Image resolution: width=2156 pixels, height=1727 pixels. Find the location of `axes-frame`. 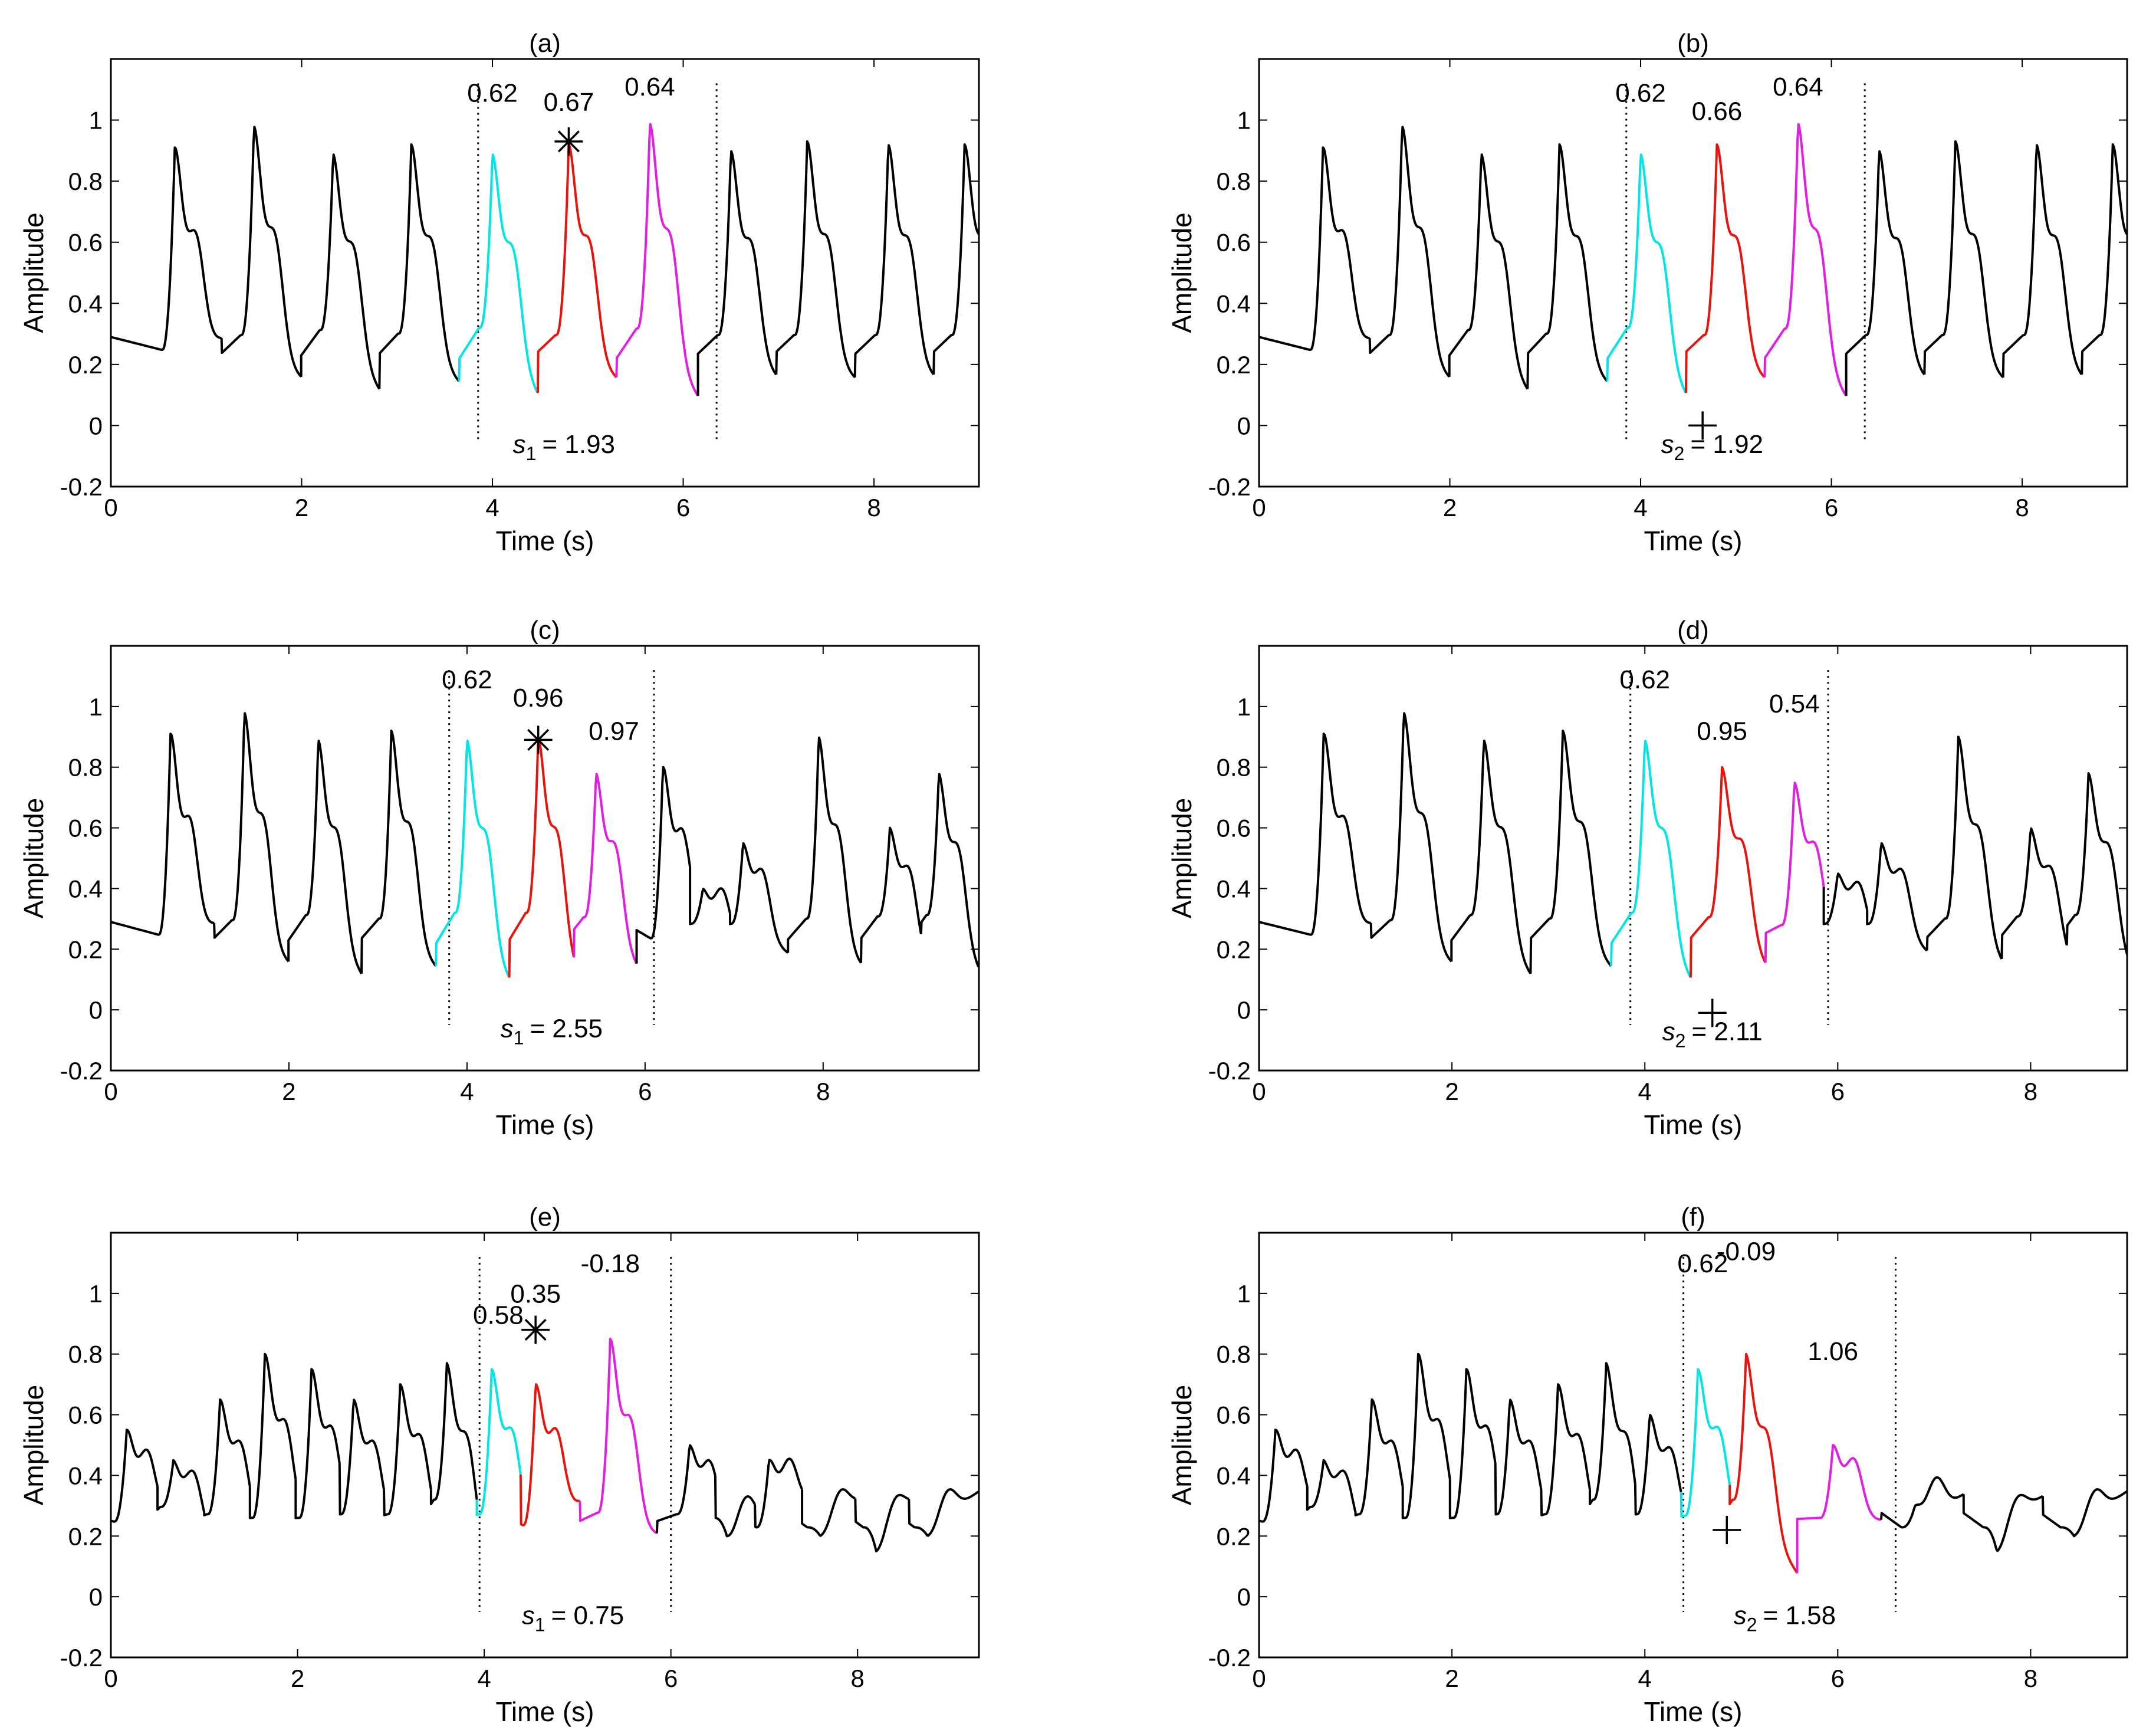

axes-frame is located at coordinates (545, 859).